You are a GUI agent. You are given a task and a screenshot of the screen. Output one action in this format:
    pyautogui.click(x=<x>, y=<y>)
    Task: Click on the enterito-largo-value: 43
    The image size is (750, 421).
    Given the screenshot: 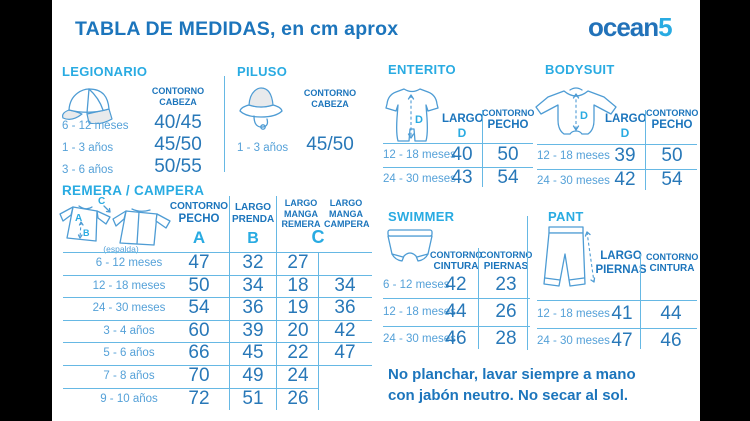 What is the action you would take?
    pyautogui.click(x=462, y=177)
    